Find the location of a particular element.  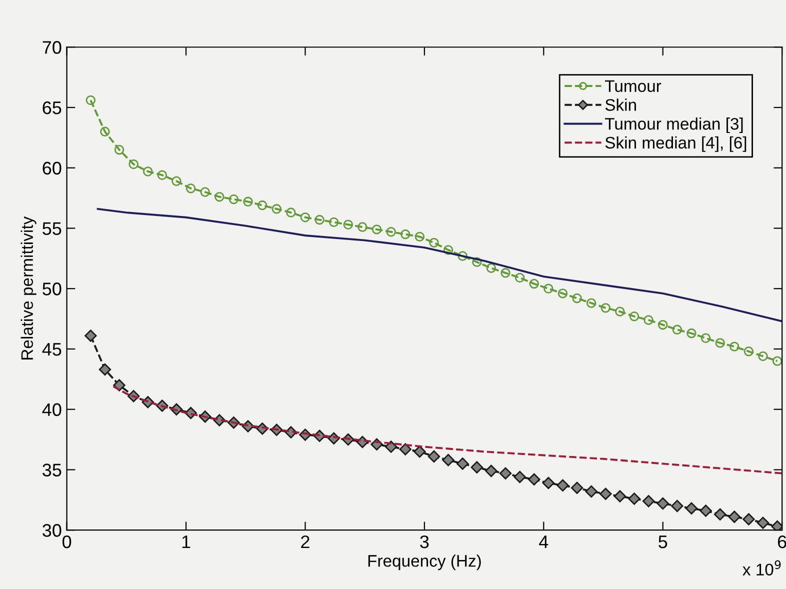

y-tick-label: 70 is located at coordinates (52, 47).